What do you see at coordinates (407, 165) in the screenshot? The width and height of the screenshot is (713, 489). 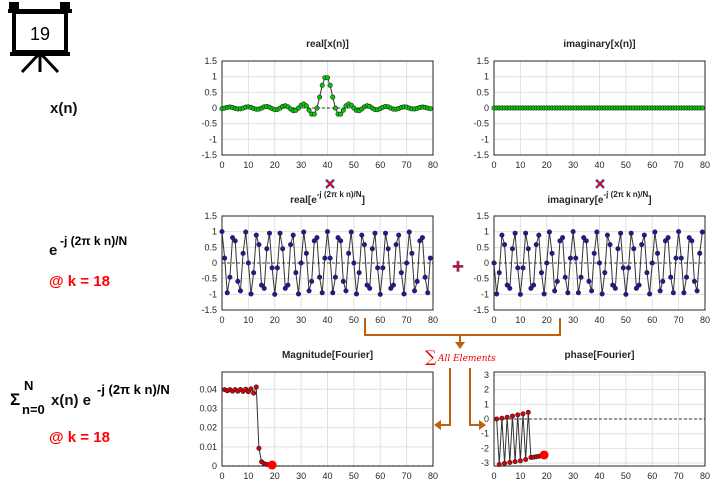 I see `x-tick-label: 70` at bounding box center [407, 165].